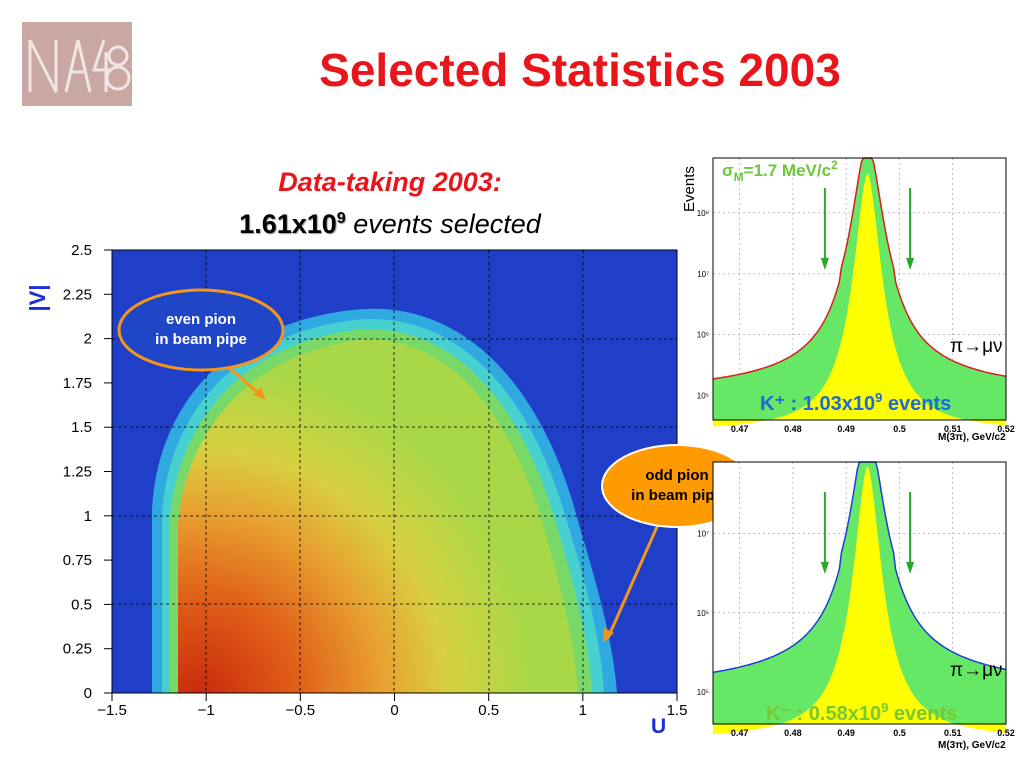 The image size is (1024, 768). What do you see at coordinates (861, 712) in the screenshot?
I see `hist2-kminus-label: K⁻ : 0.58x109 events` at bounding box center [861, 712].